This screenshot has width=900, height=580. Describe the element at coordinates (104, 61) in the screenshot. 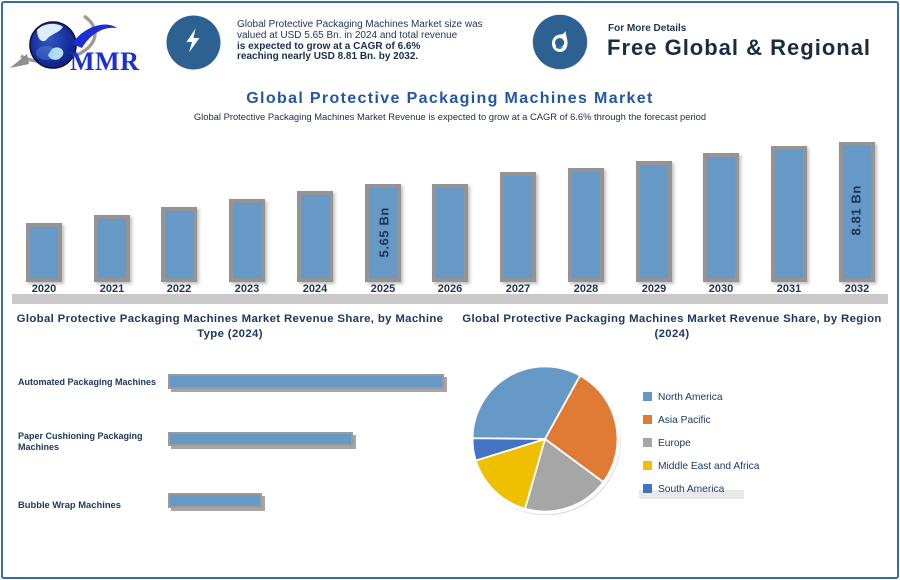

I see `svg-text: MMR` at that location.